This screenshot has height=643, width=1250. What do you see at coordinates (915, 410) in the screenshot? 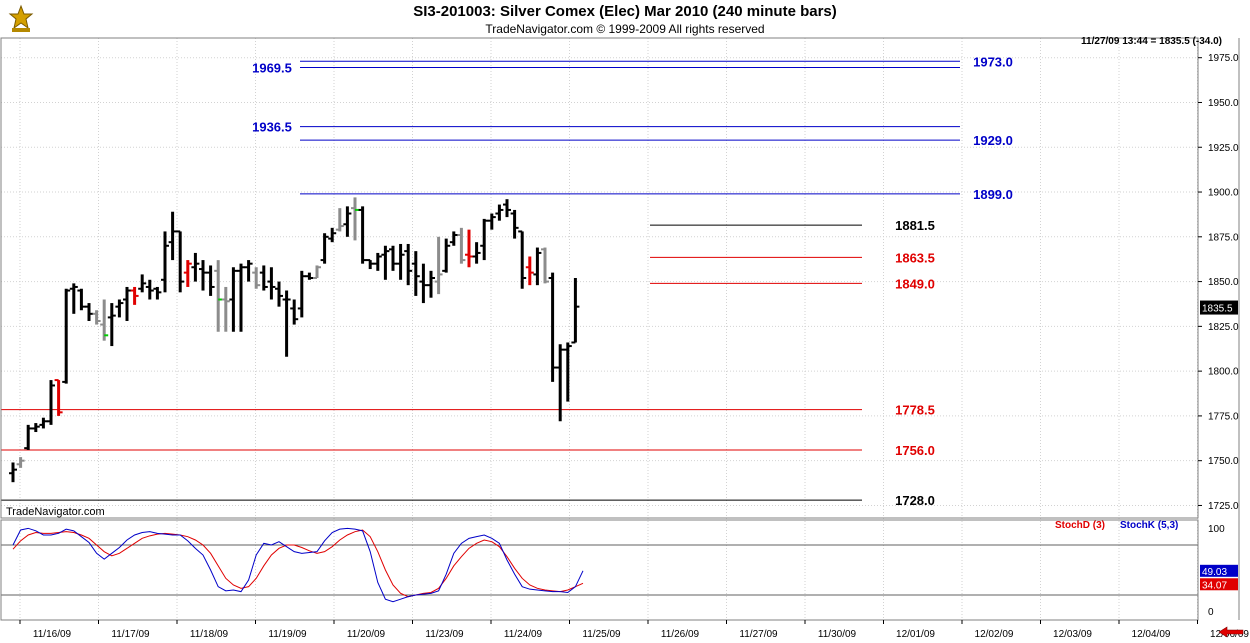
I see `level-label: 1778.5` at bounding box center [915, 410].